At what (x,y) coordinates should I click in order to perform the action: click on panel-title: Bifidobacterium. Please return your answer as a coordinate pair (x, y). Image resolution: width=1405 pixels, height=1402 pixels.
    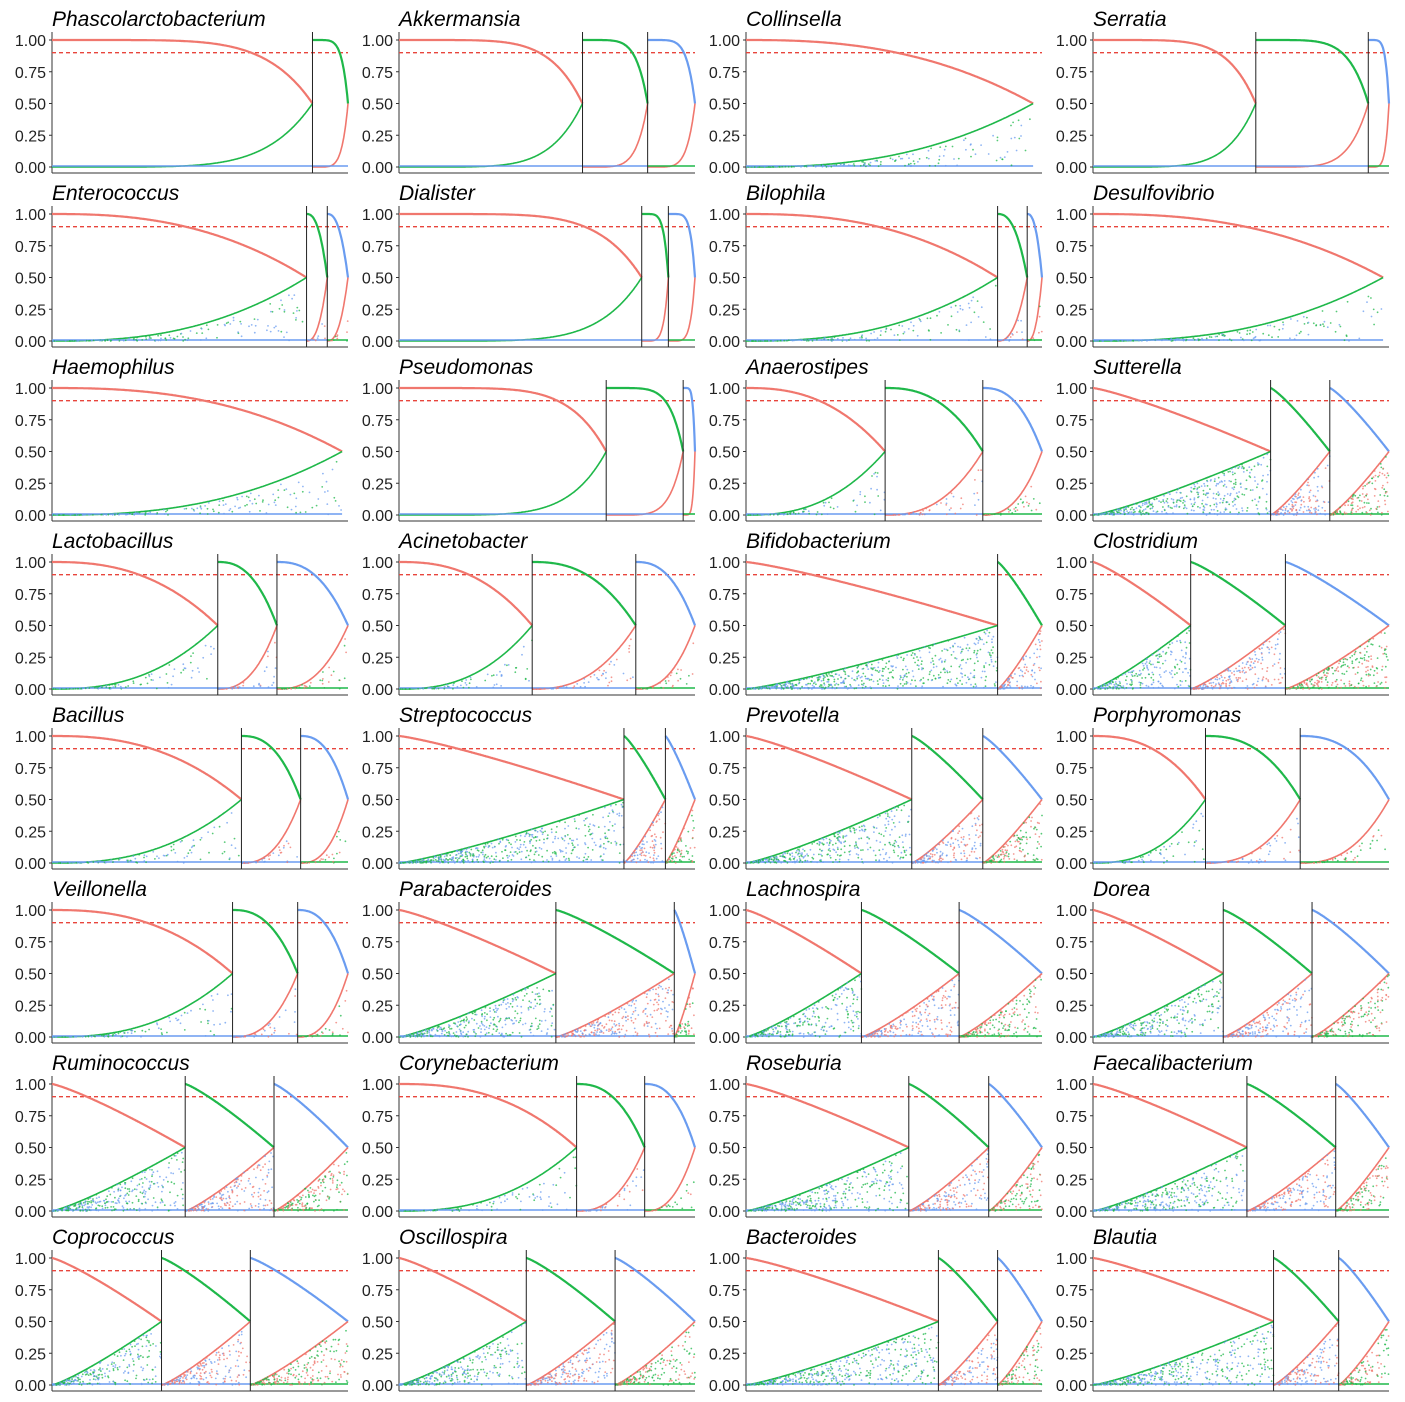
    Looking at the image, I should click on (818, 541).